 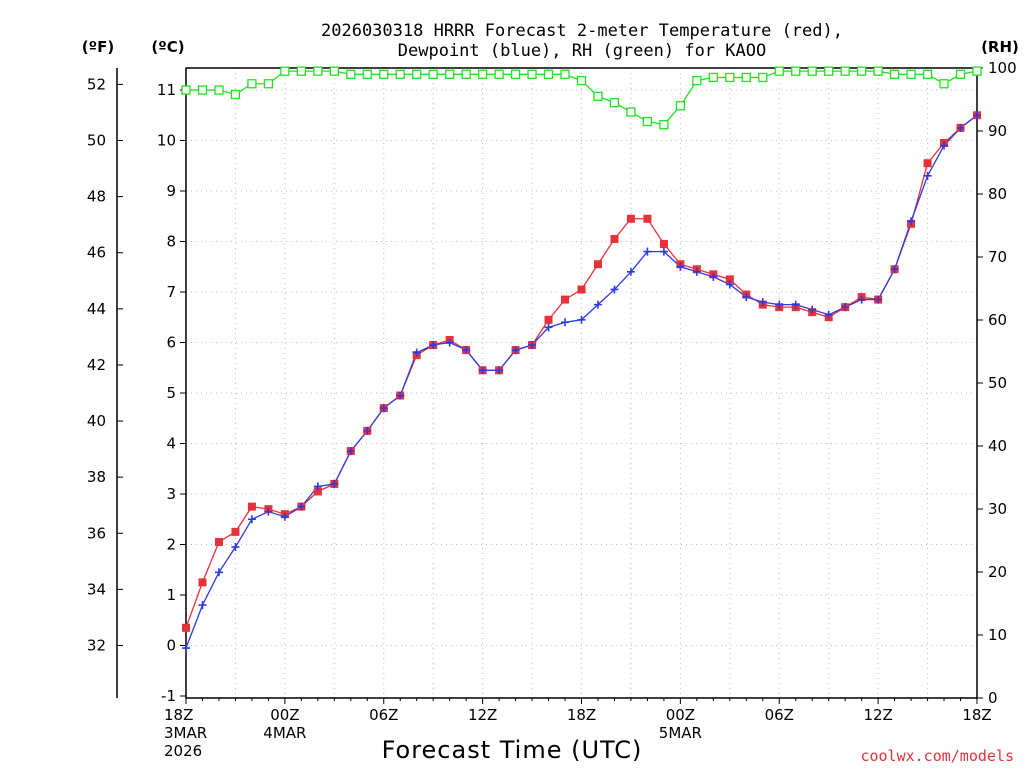 What do you see at coordinates (98, 47) in the screenshot?
I see `fahrenheit-unit-label: (ºF)` at bounding box center [98, 47].